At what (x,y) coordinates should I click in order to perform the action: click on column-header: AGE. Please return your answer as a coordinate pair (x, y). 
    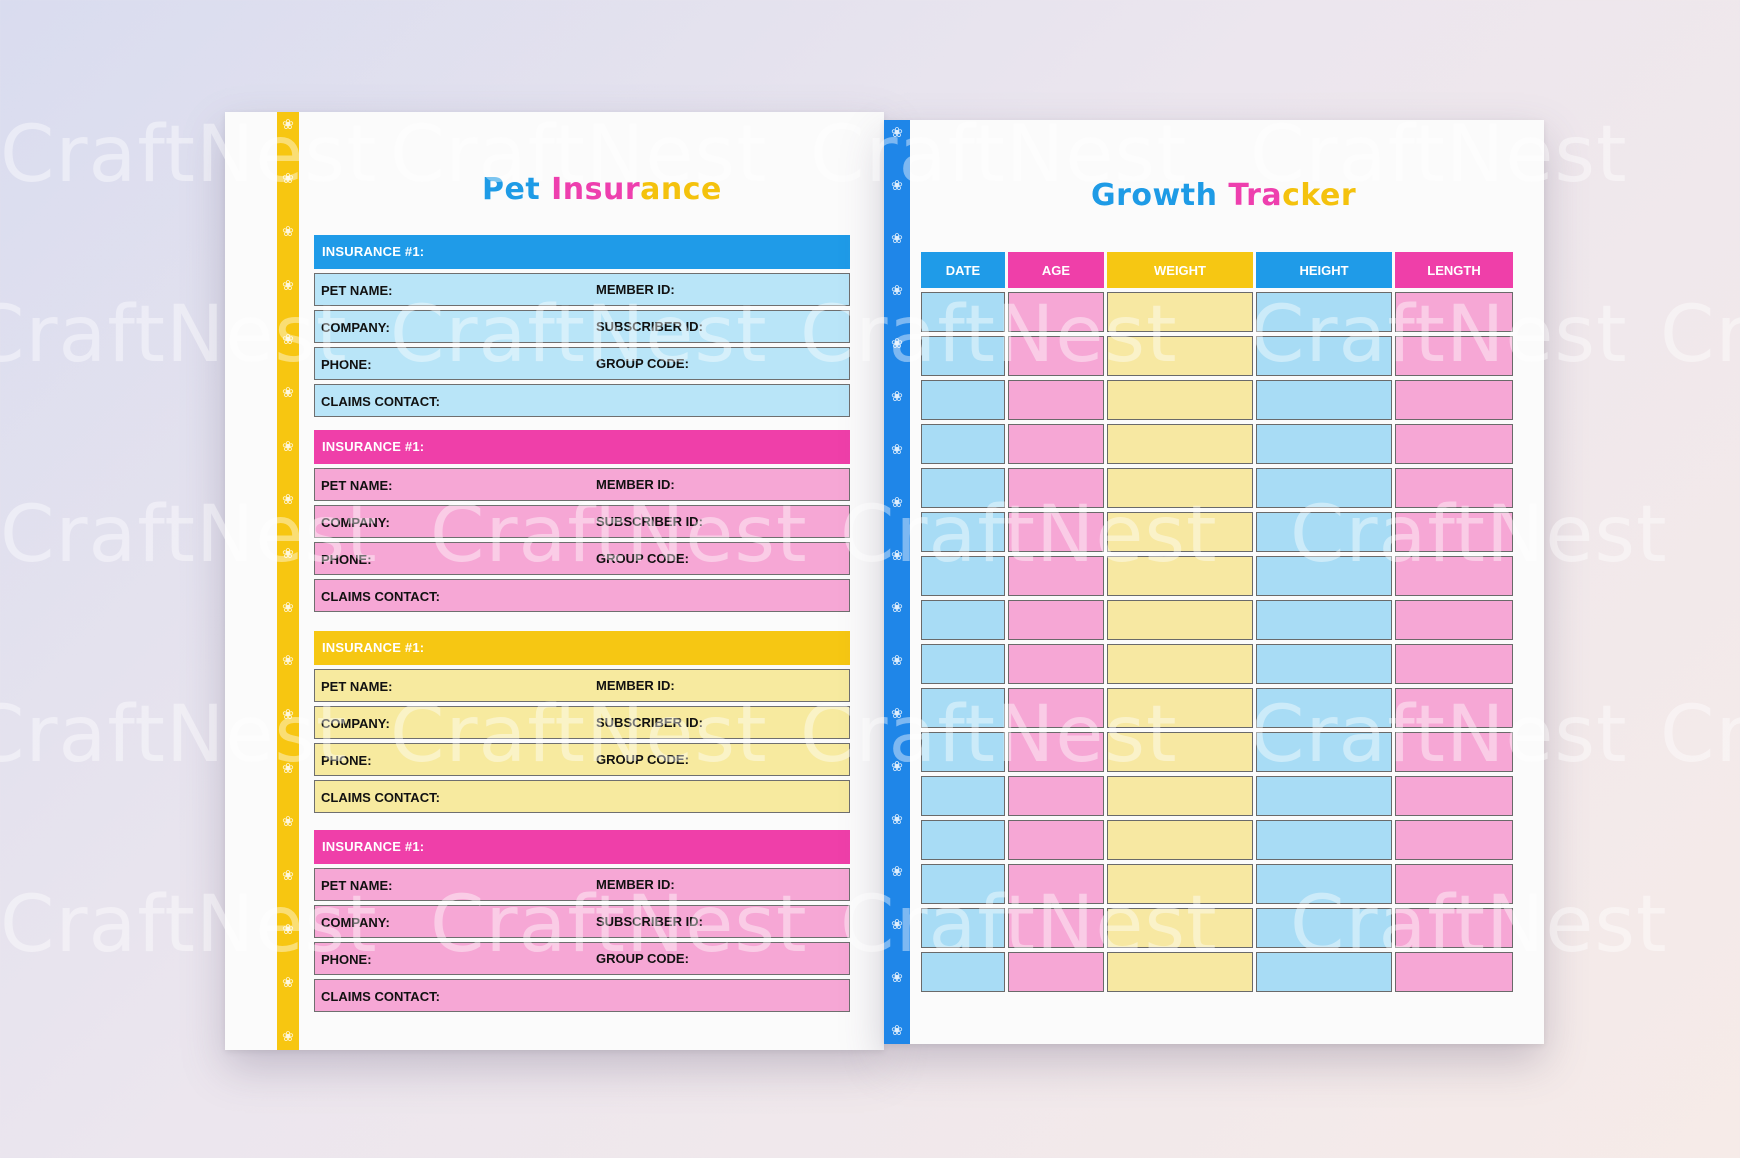
    Looking at the image, I should click on (1056, 270).